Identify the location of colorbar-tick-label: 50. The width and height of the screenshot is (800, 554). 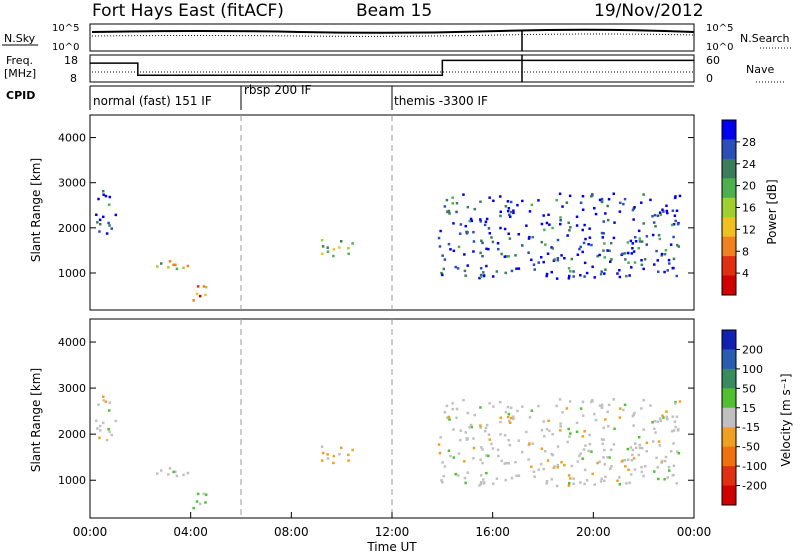
(749, 388).